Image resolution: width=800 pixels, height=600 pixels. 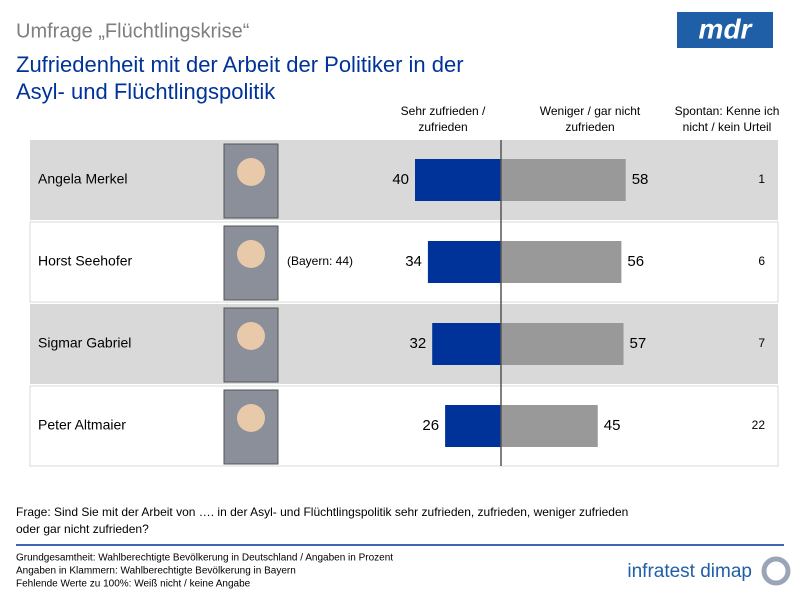 What do you see at coordinates (635, 261) in the screenshot?
I see `value-label: 56` at bounding box center [635, 261].